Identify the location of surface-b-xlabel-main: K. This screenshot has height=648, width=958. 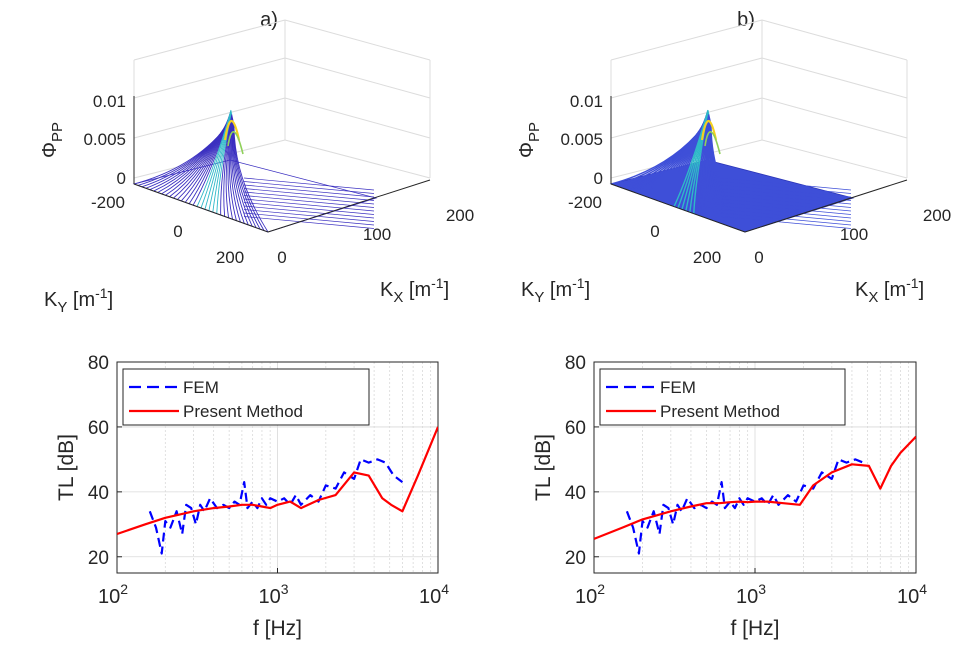
(862, 290).